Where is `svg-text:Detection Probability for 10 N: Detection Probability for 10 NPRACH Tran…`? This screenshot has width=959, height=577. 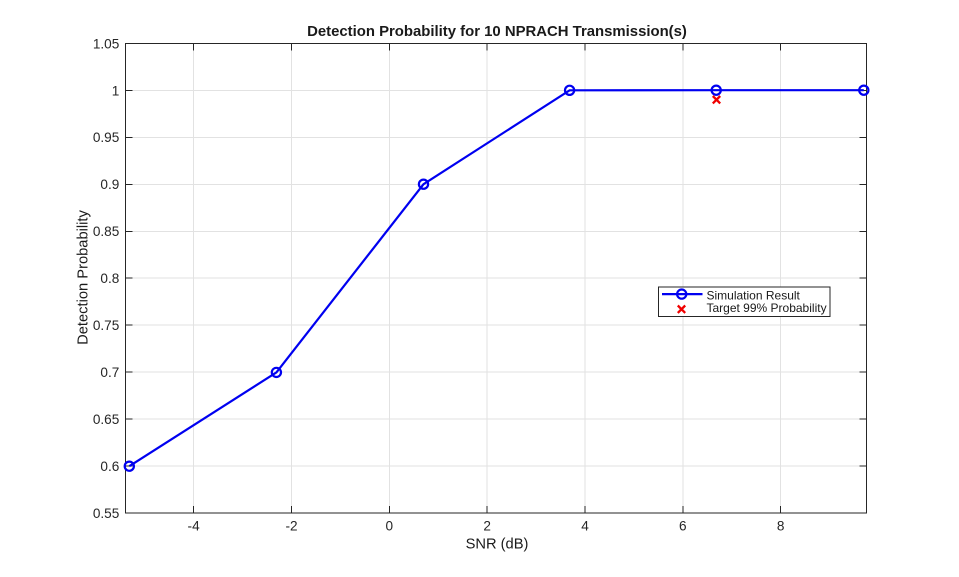
svg-text:Detection Probability for 10 N: Detection Probability for 10 NPRACH Tran… is located at coordinates (497, 32).